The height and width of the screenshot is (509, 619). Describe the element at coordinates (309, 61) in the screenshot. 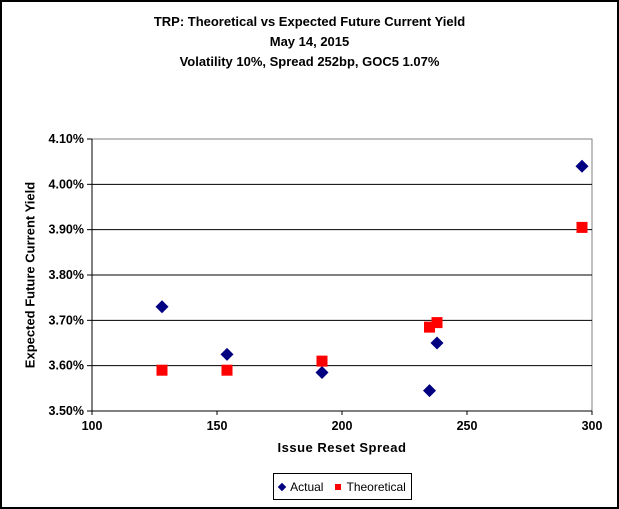

I see `chart-title-line3: Volatility 10%, Spread 252bp, GOC5 1.07%` at that location.